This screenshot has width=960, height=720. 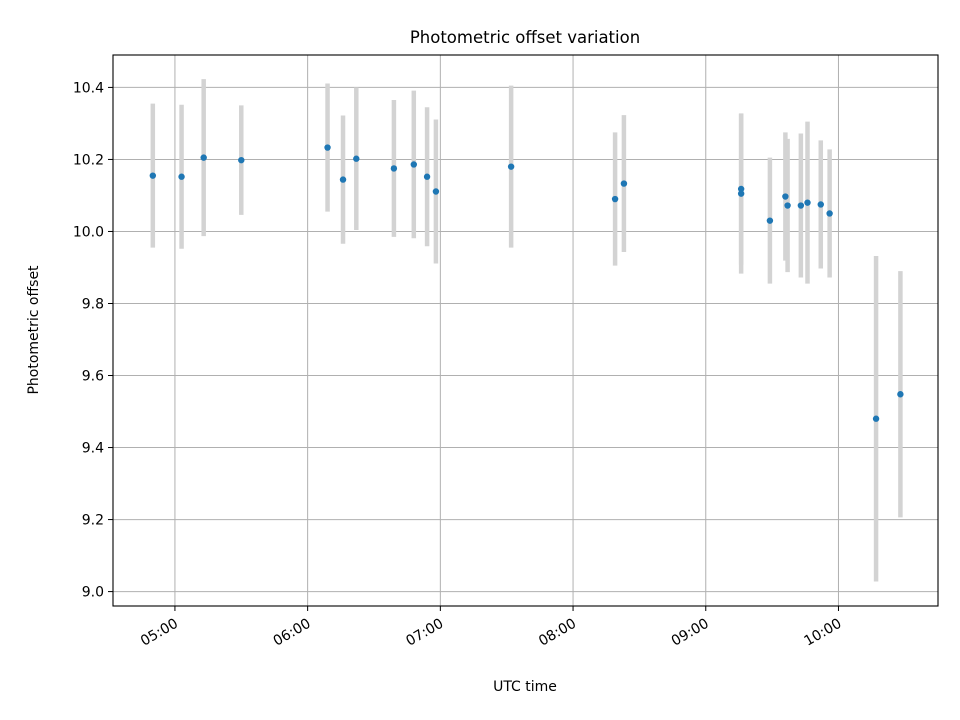 What do you see at coordinates (491, 628) in the screenshot?
I see `x-axis: 05:00 06:00 07:00 08:00 09:00 10:00` at bounding box center [491, 628].